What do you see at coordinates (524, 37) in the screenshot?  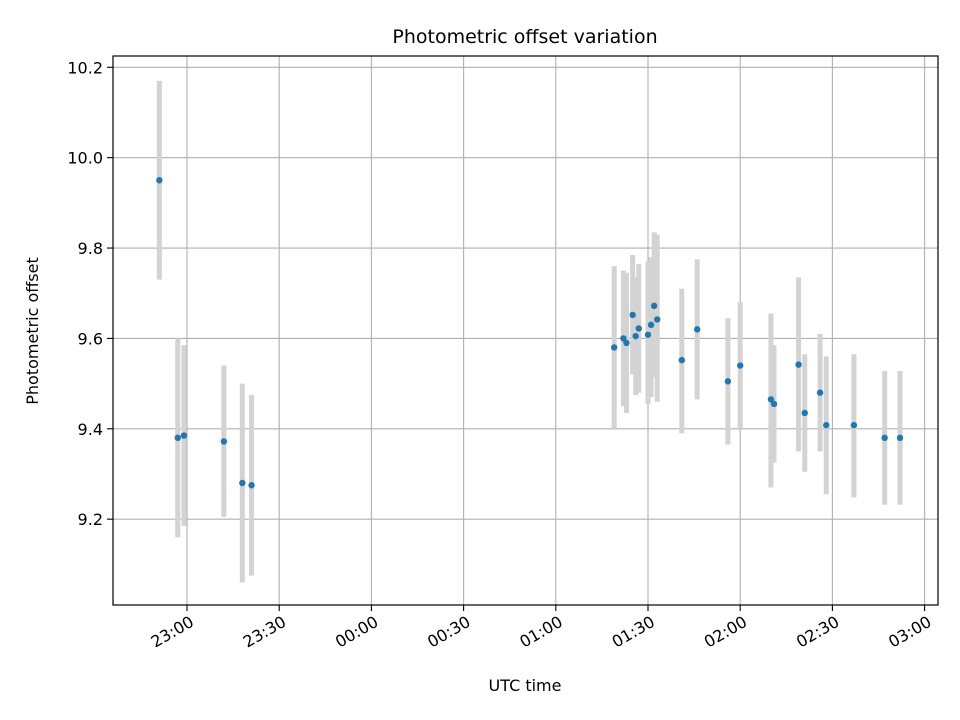 I see `chart-title: Photometric offset variation` at bounding box center [524, 37].